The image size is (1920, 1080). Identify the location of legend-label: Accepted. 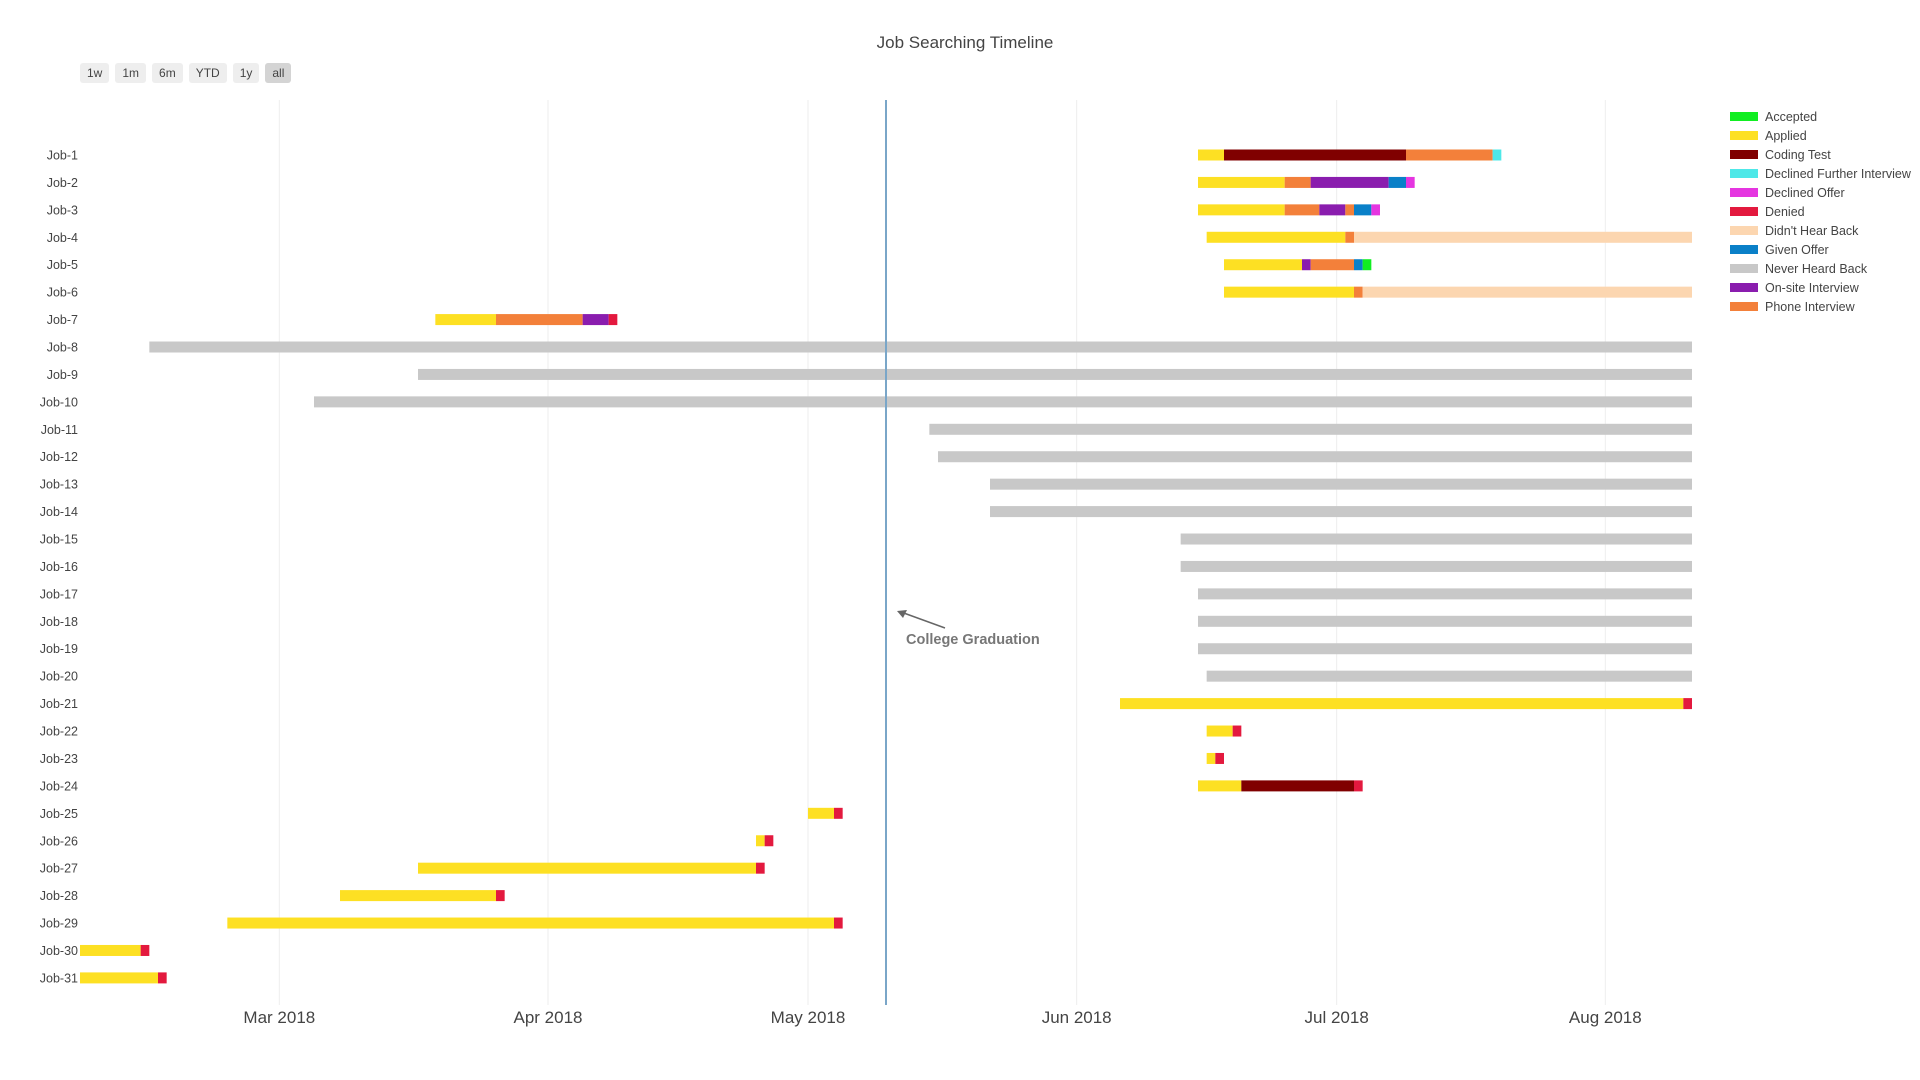
(1791, 116).